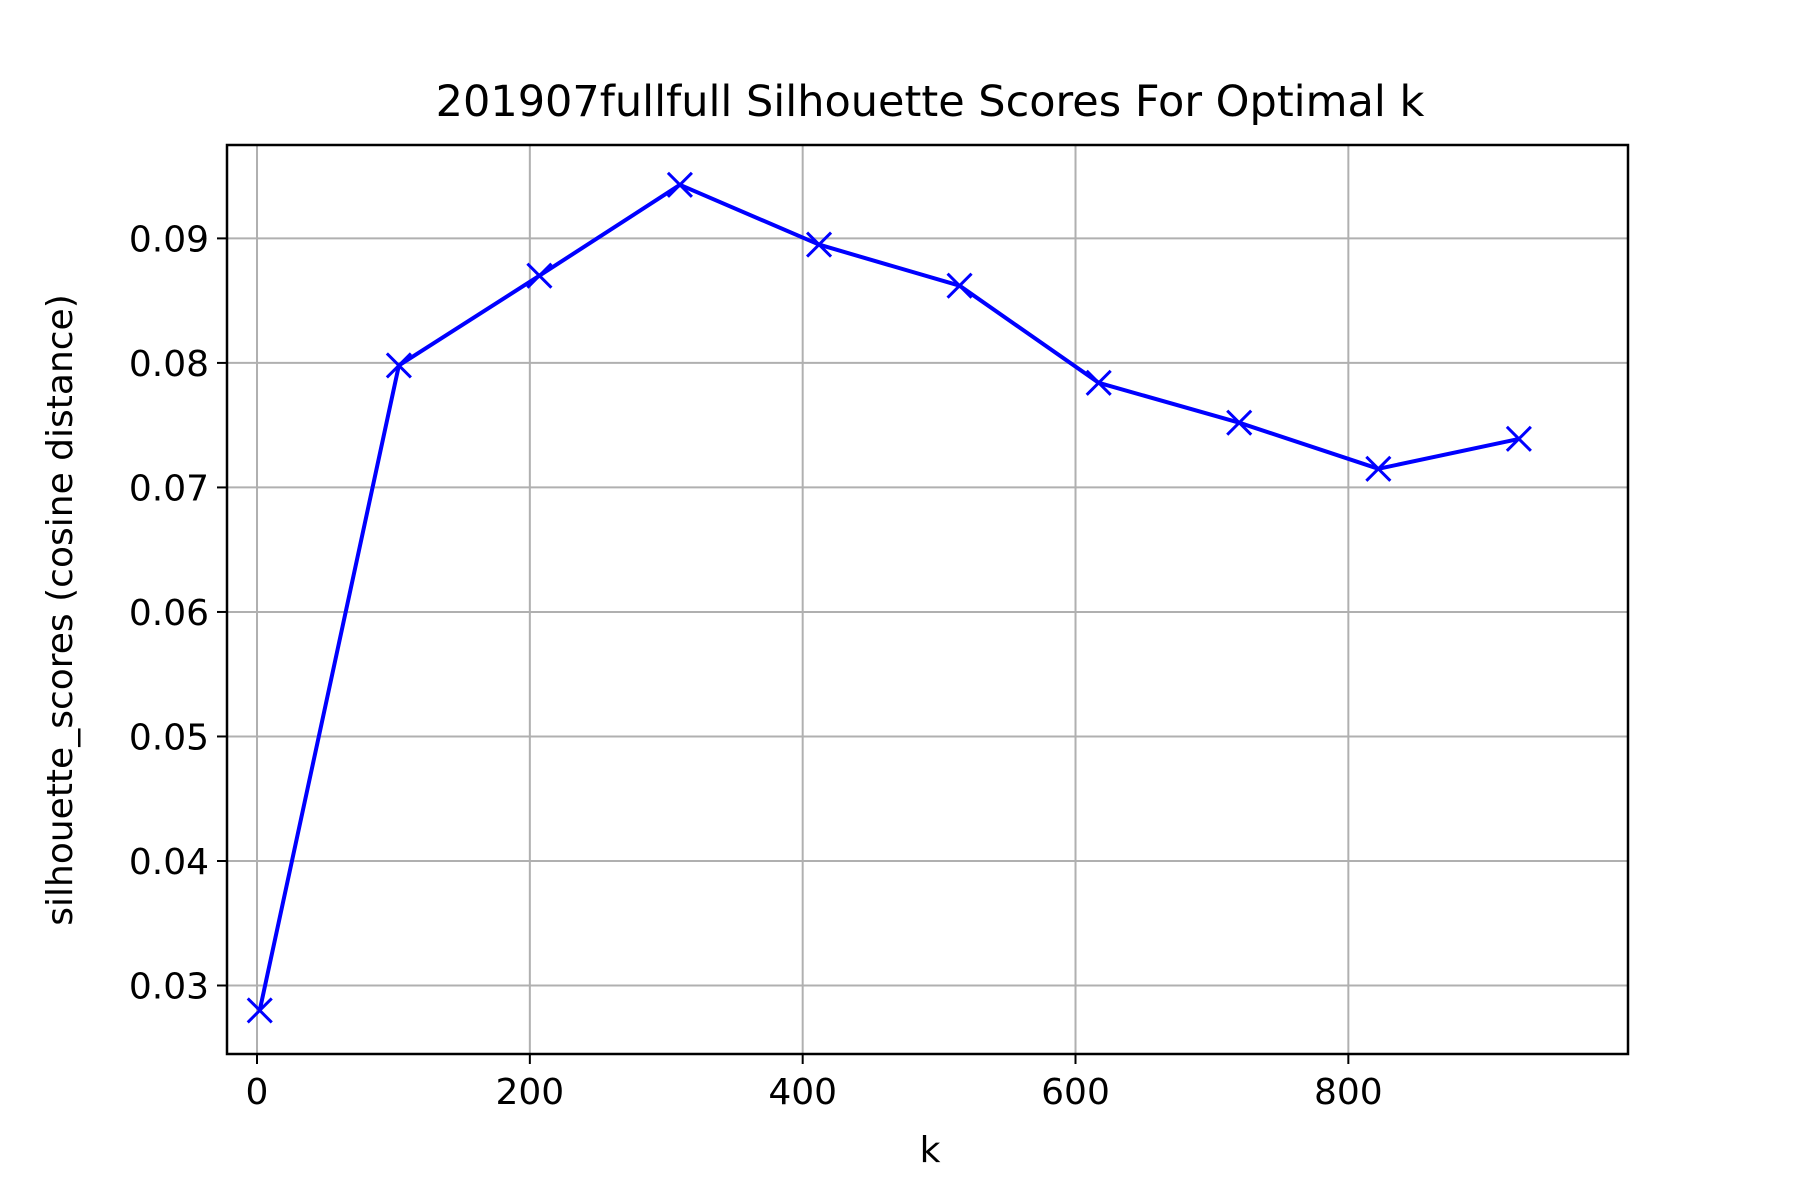 The height and width of the screenshot is (1200, 1800). Describe the element at coordinates (169, 987) in the screenshot. I see `y-tick-label: 0.03` at that location.